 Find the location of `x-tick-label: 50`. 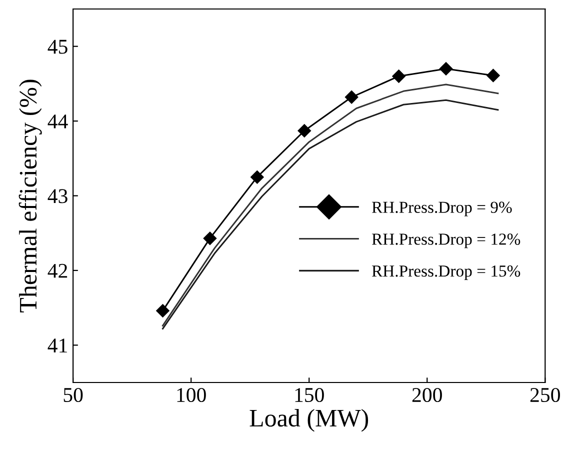

x-tick-label: 50 is located at coordinates (73, 395).